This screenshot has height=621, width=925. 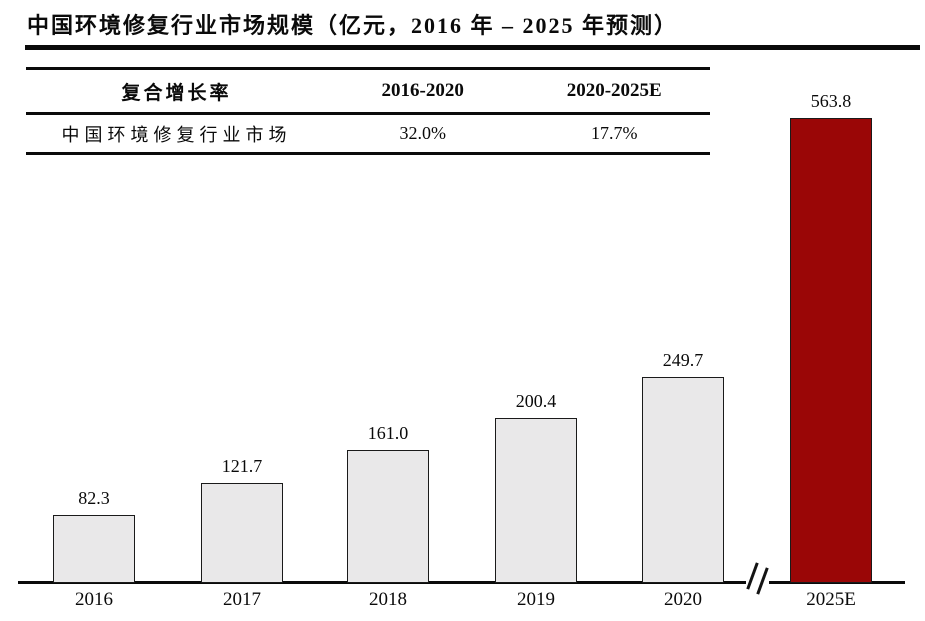 What do you see at coordinates (614, 90) in the screenshot?
I see `table-header-2020-2025e: 2020-2025E` at bounding box center [614, 90].